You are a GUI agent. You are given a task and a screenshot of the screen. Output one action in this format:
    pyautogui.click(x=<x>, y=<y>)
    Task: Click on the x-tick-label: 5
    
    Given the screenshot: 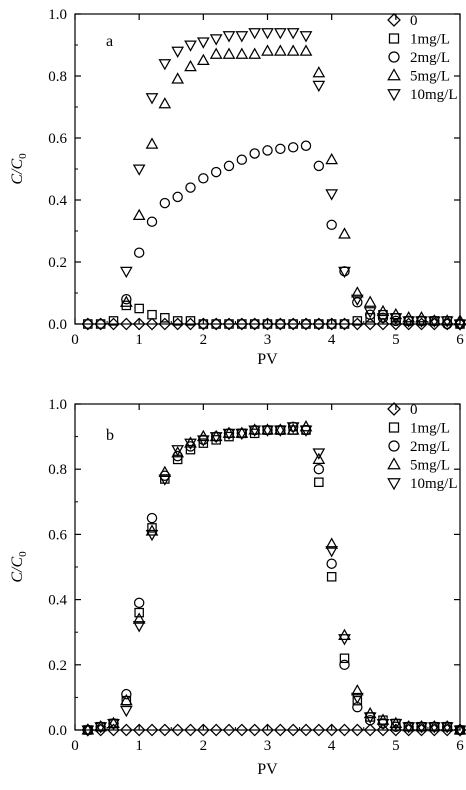 What is the action you would take?
    pyautogui.click(x=396, y=746)
    